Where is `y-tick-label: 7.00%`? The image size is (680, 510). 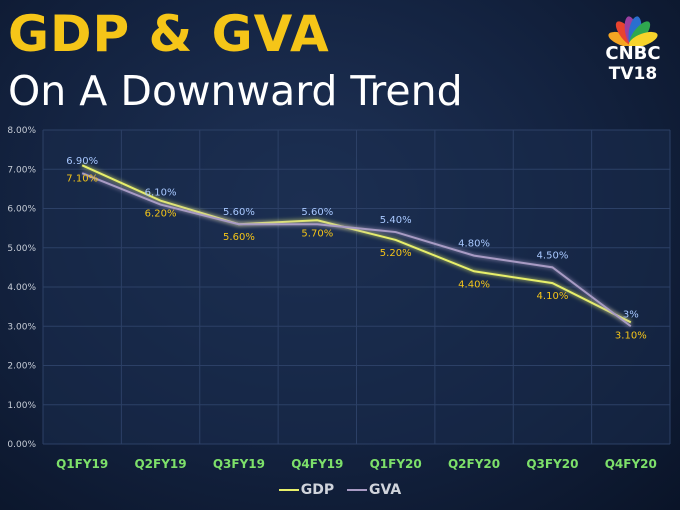
y-tick-label: 7.00% is located at coordinates (21, 170).